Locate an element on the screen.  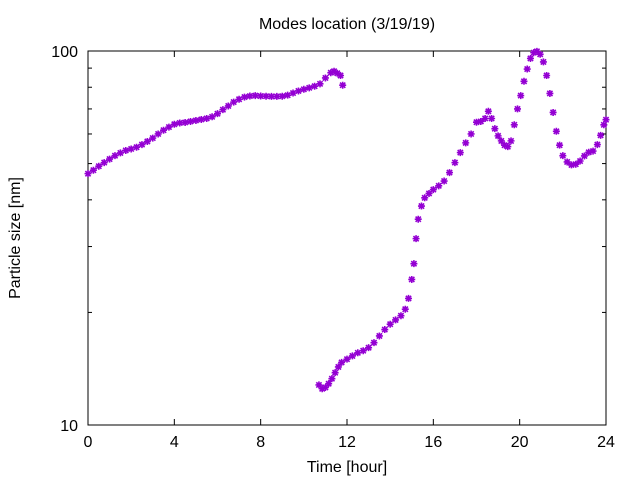
x-axis-label: Time [hour] is located at coordinates (347, 467).